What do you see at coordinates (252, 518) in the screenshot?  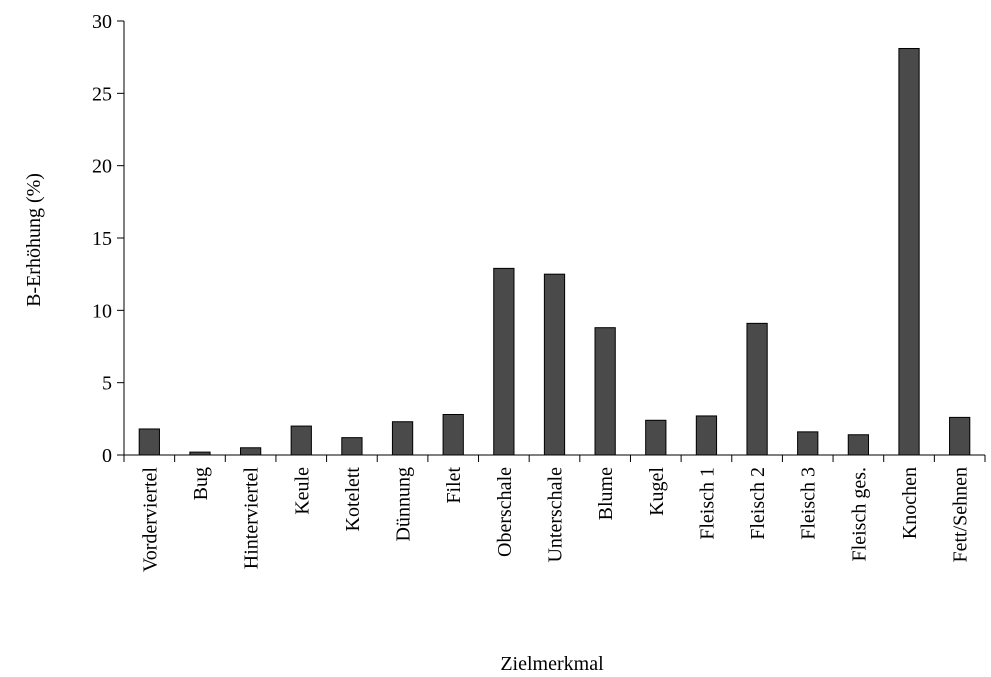 I see `x-tick-label: Hinterviertel` at bounding box center [252, 518].